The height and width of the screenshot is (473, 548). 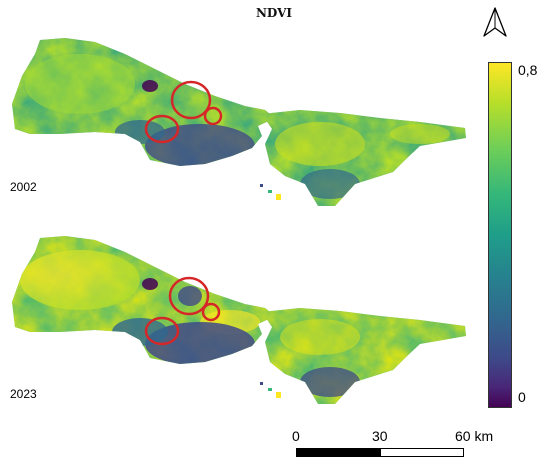 I want to click on scalebar-label-30: 30, so click(x=380, y=436).